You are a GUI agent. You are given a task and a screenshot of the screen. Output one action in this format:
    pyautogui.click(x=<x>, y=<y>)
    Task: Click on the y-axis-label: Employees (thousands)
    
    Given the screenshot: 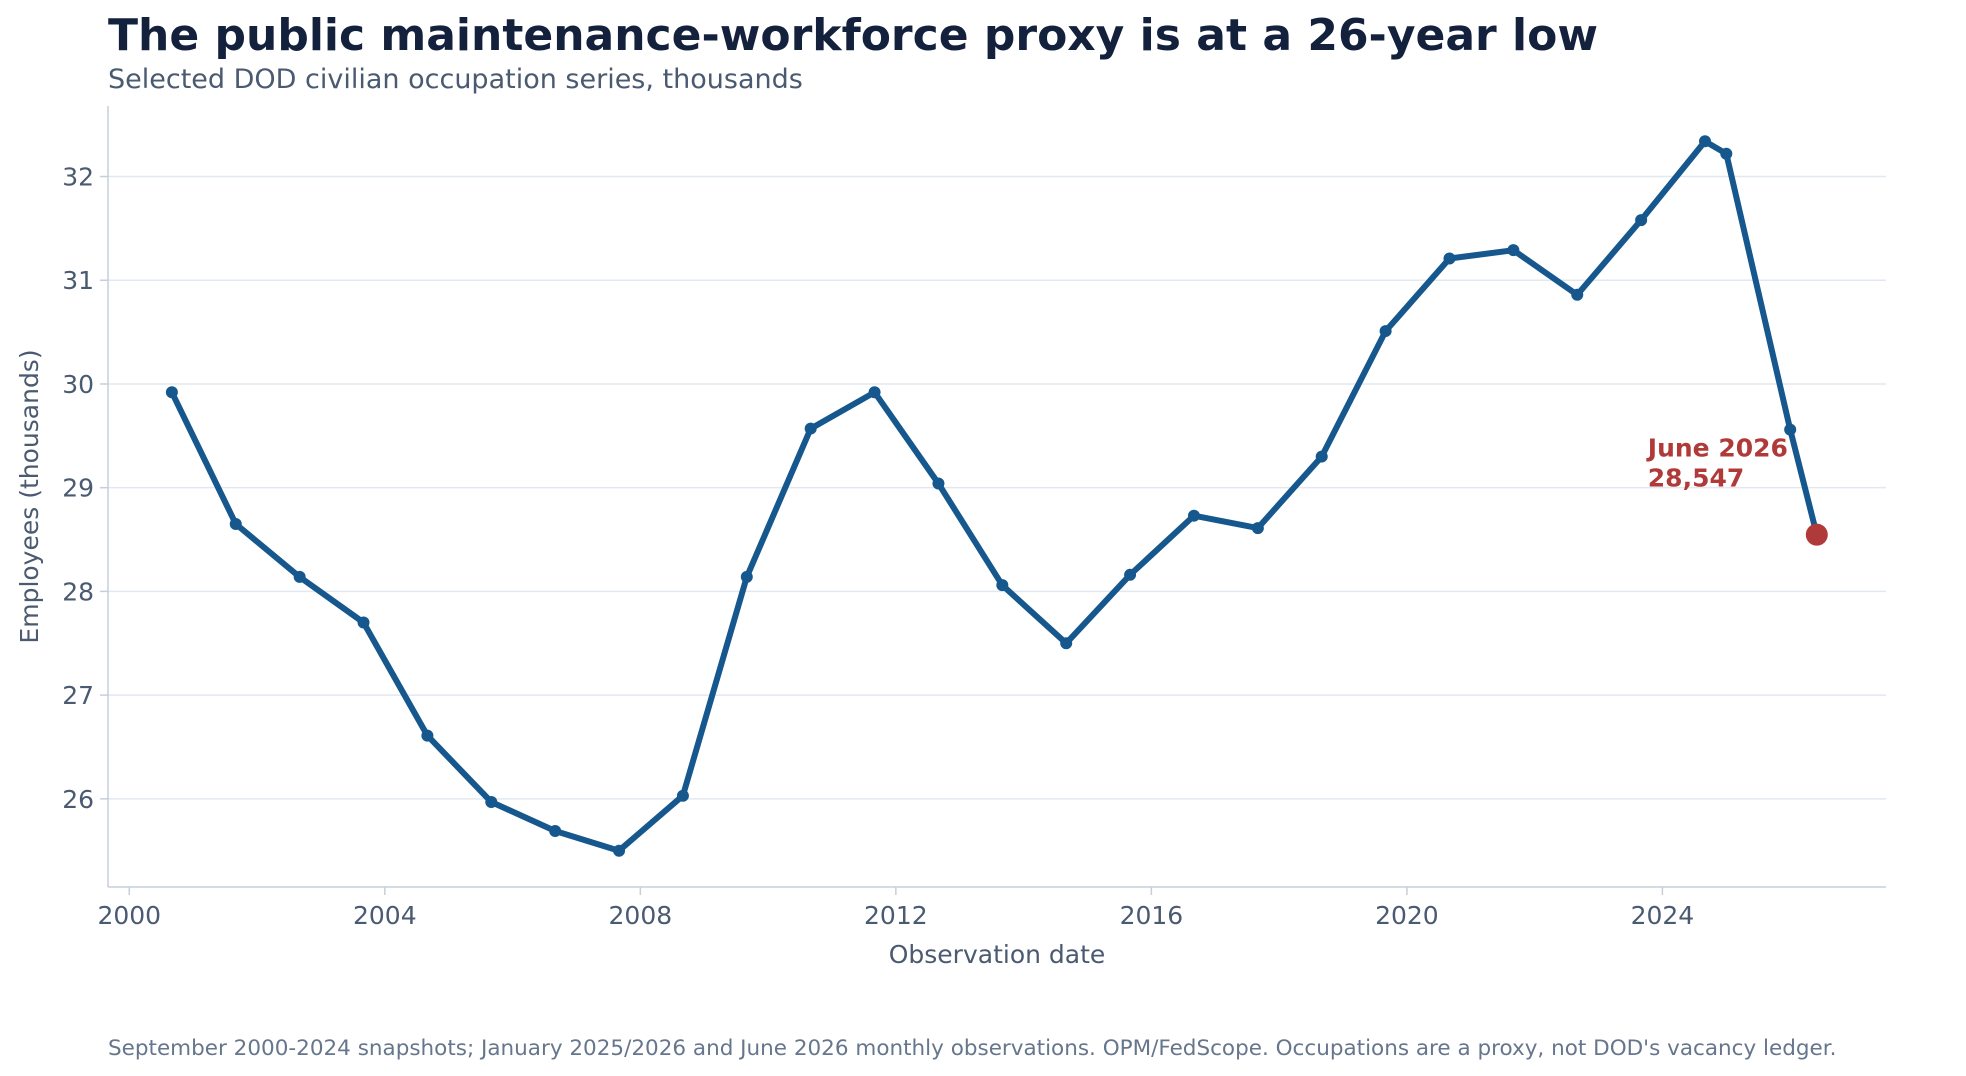 What is the action you would take?
    pyautogui.click(x=29, y=496)
    